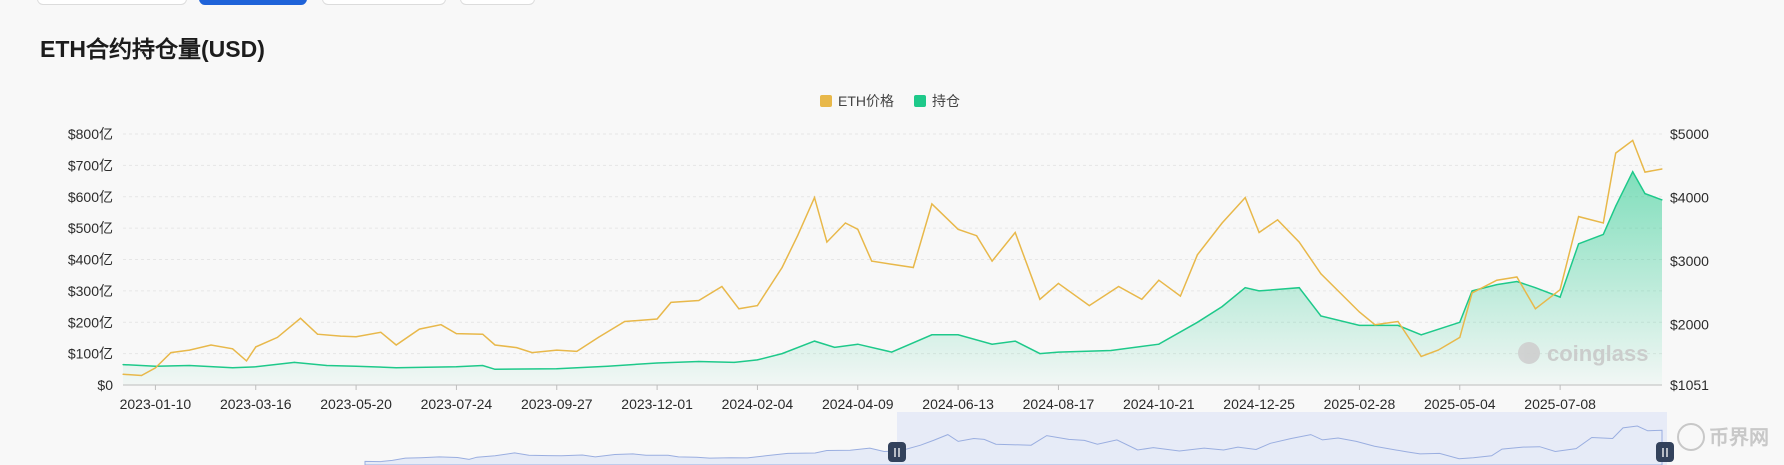 Image resolution: width=1784 pixels, height=465 pixels. What do you see at coordinates (457, 404) in the screenshot?
I see `x-tick-label: 2023-07-24` at bounding box center [457, 404].